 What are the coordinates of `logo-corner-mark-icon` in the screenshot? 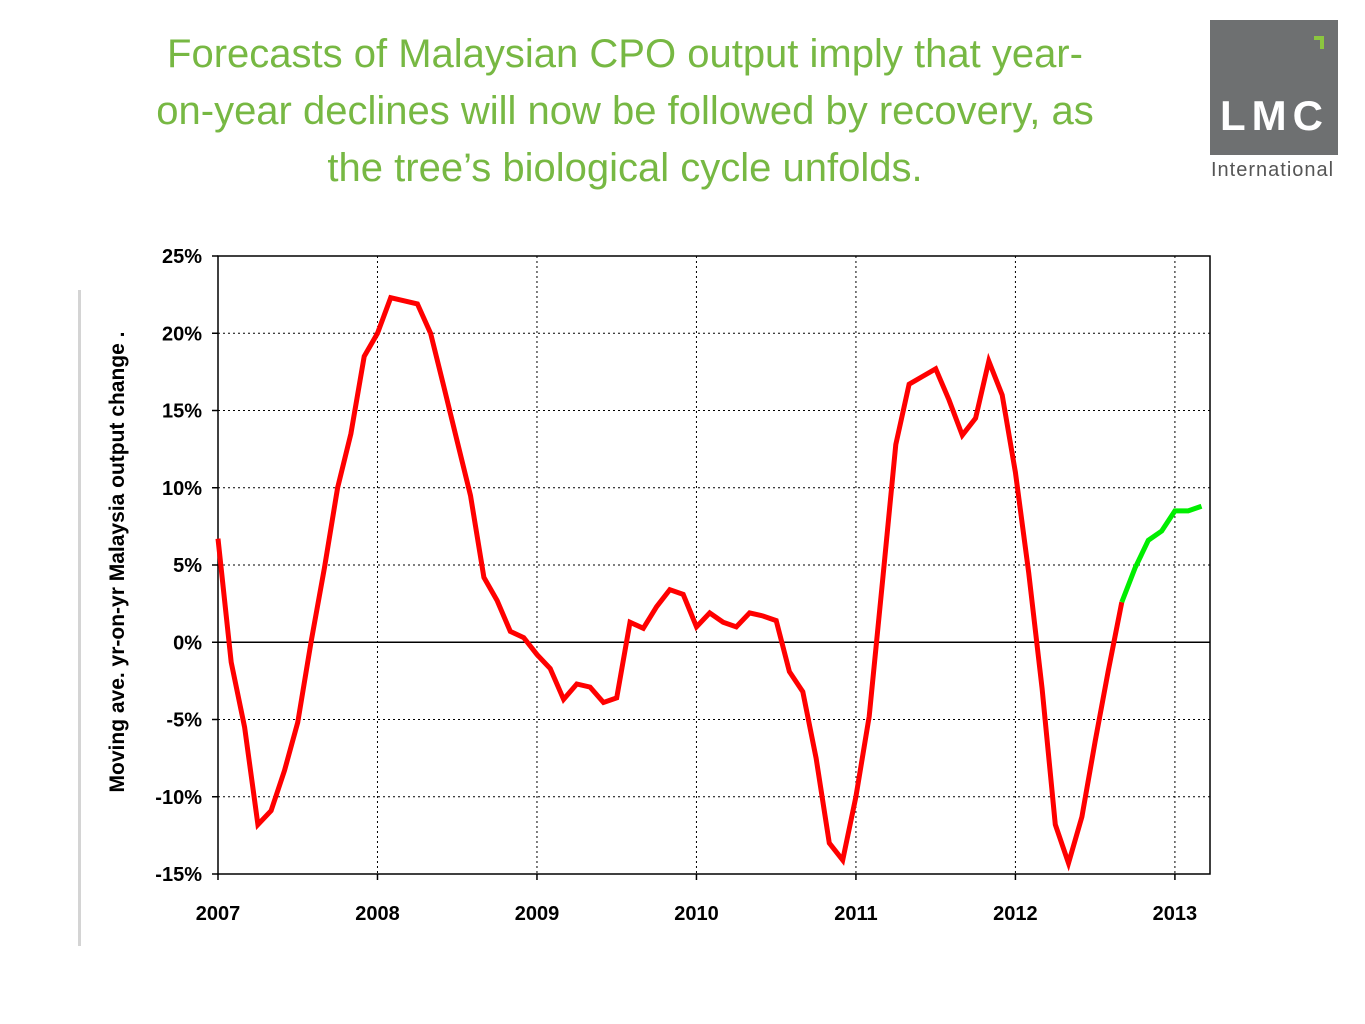 It's located at (1319, 42).